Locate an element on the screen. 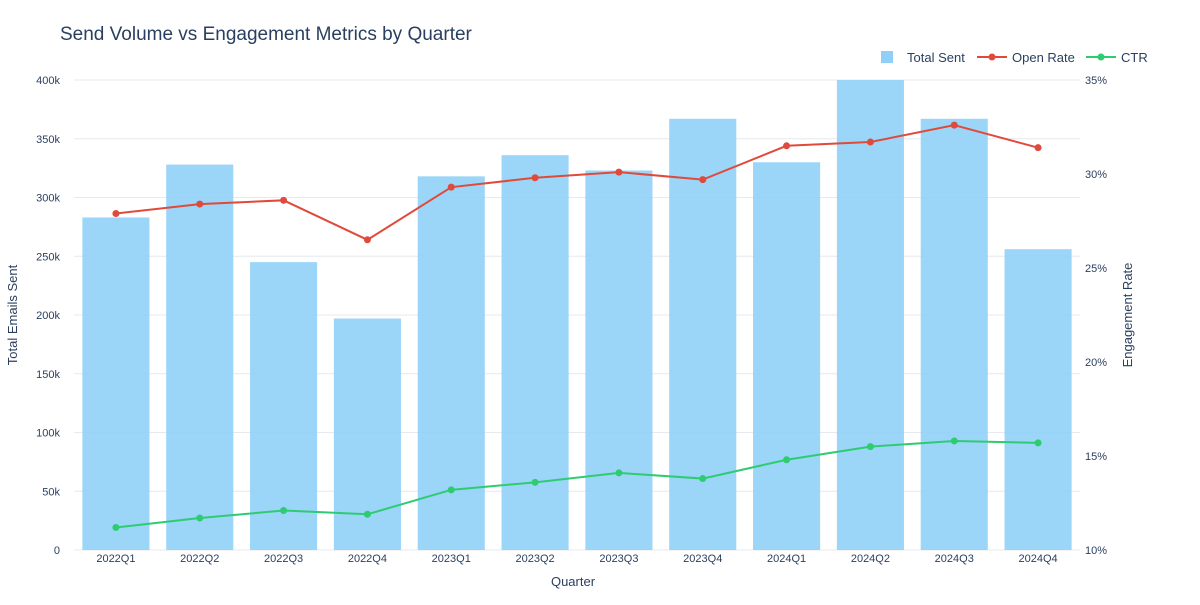 This screenshot has width=1200, height=605. series-line-open-rate is located at coordinates (577, 182).